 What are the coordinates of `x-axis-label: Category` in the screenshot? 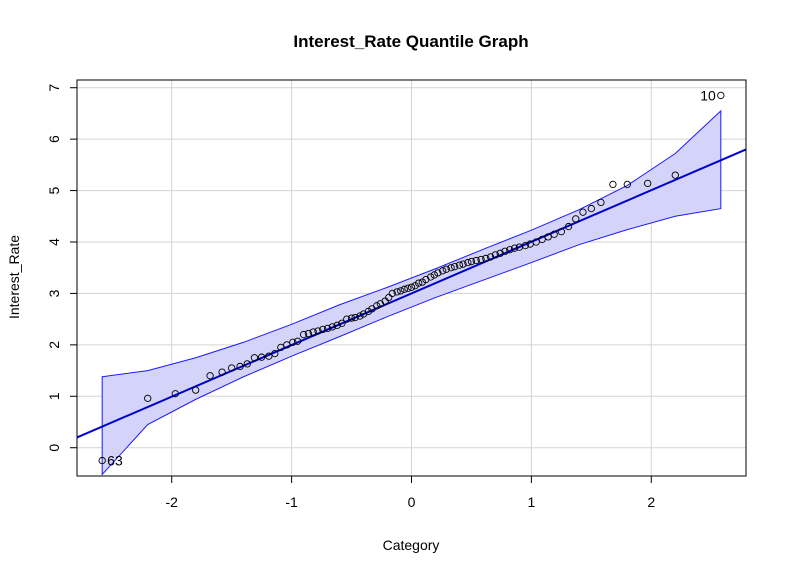 It's located at (411, 545).